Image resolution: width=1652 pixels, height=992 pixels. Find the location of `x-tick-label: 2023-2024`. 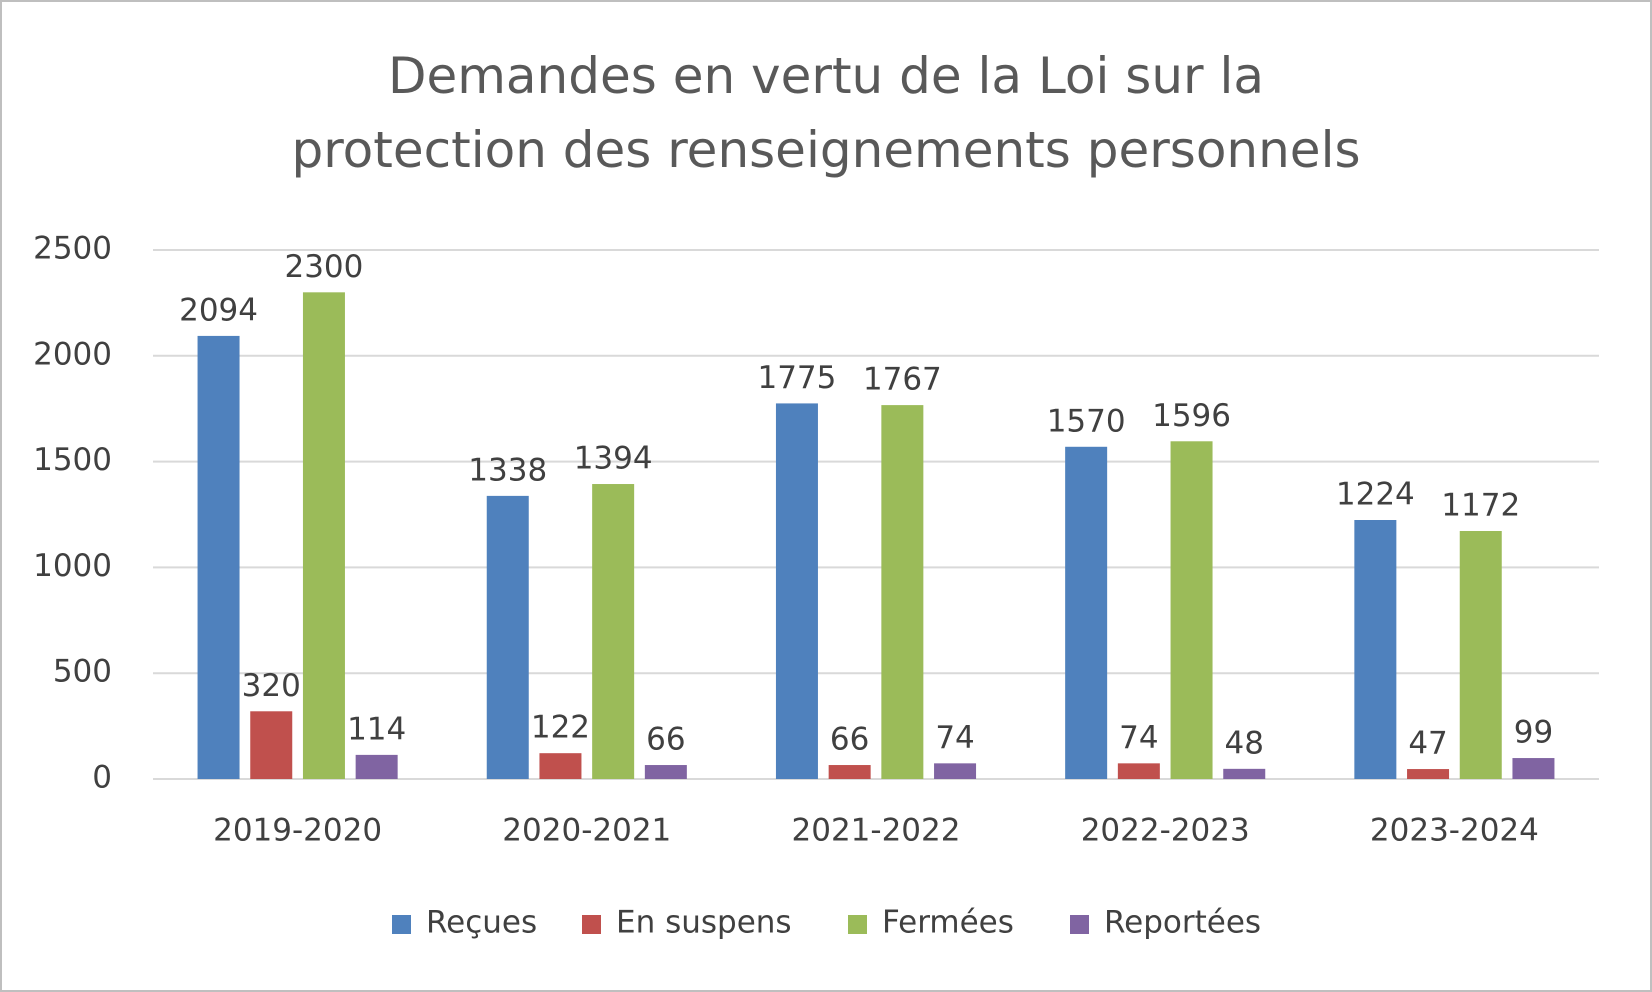

x-tick-label: 2023-2024 is located at coordinates (1454, 831).